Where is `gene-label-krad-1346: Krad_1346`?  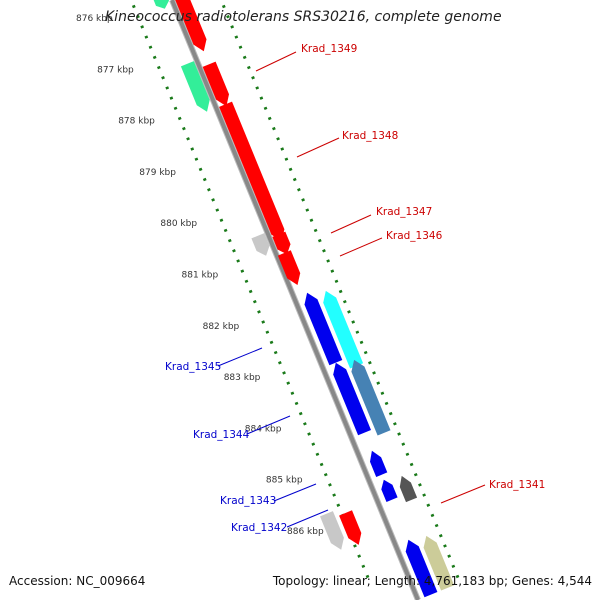 gene-label-krad-1346: Krad_1346 is located at coordinates (414, 236).